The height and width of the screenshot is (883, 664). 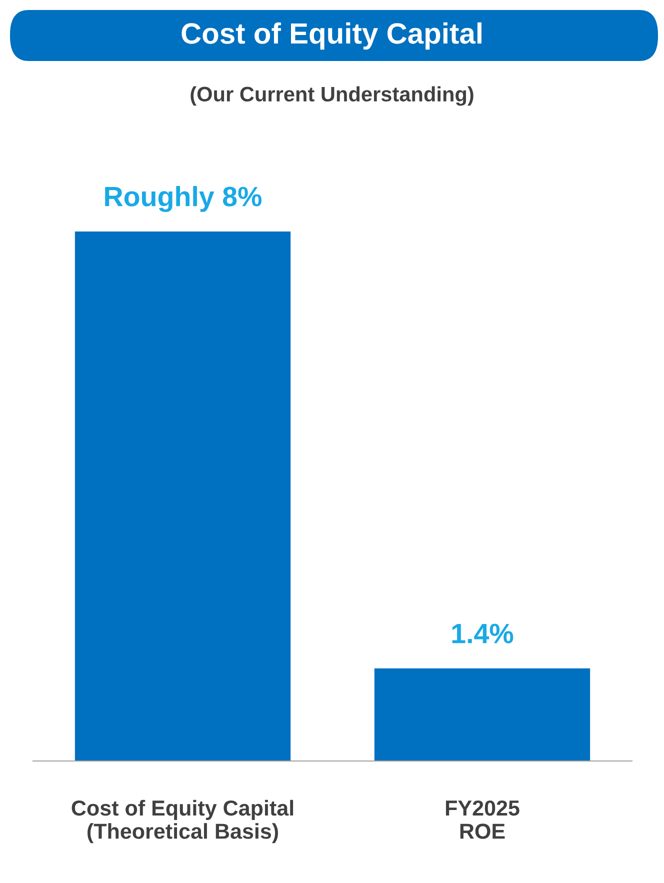 I want to click on data-label: Roughly 8%, so click(x=183, y=199).